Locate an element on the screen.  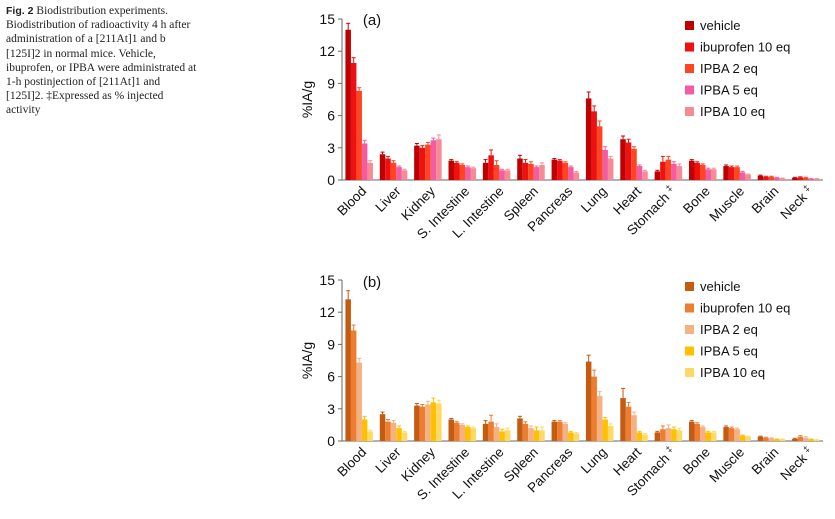
y-tick-label: 3 is located at coordinates (331, 409).